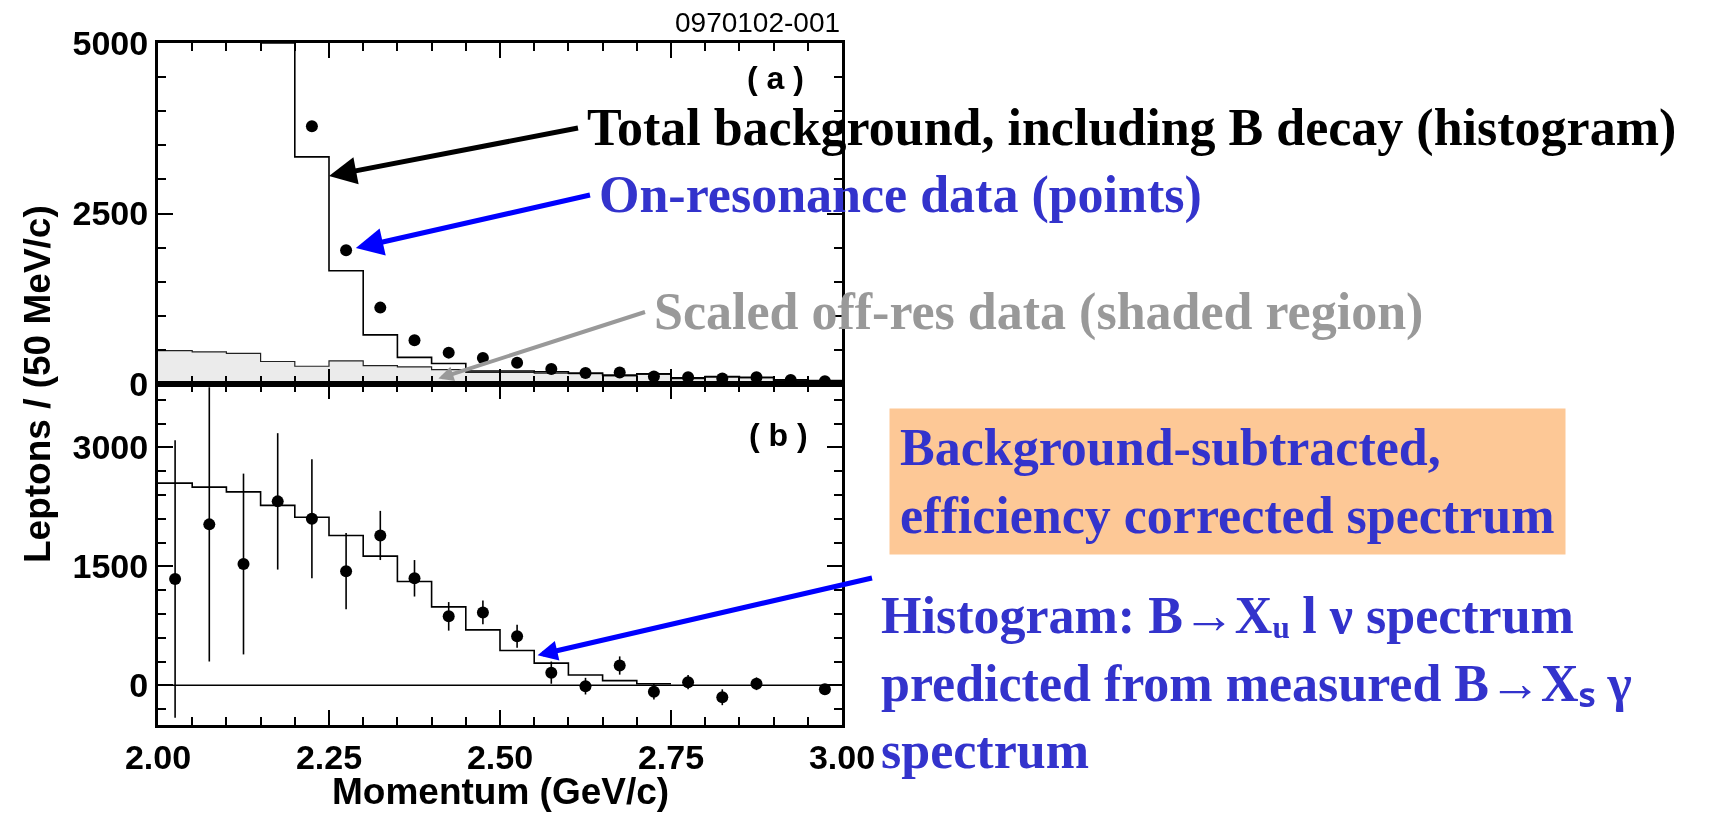 The width and height of the screenshot is (1725, 813). Describe the element at coordinates (110, 566) in the screenshot. I see `y-tick-label: 1500` at that location.